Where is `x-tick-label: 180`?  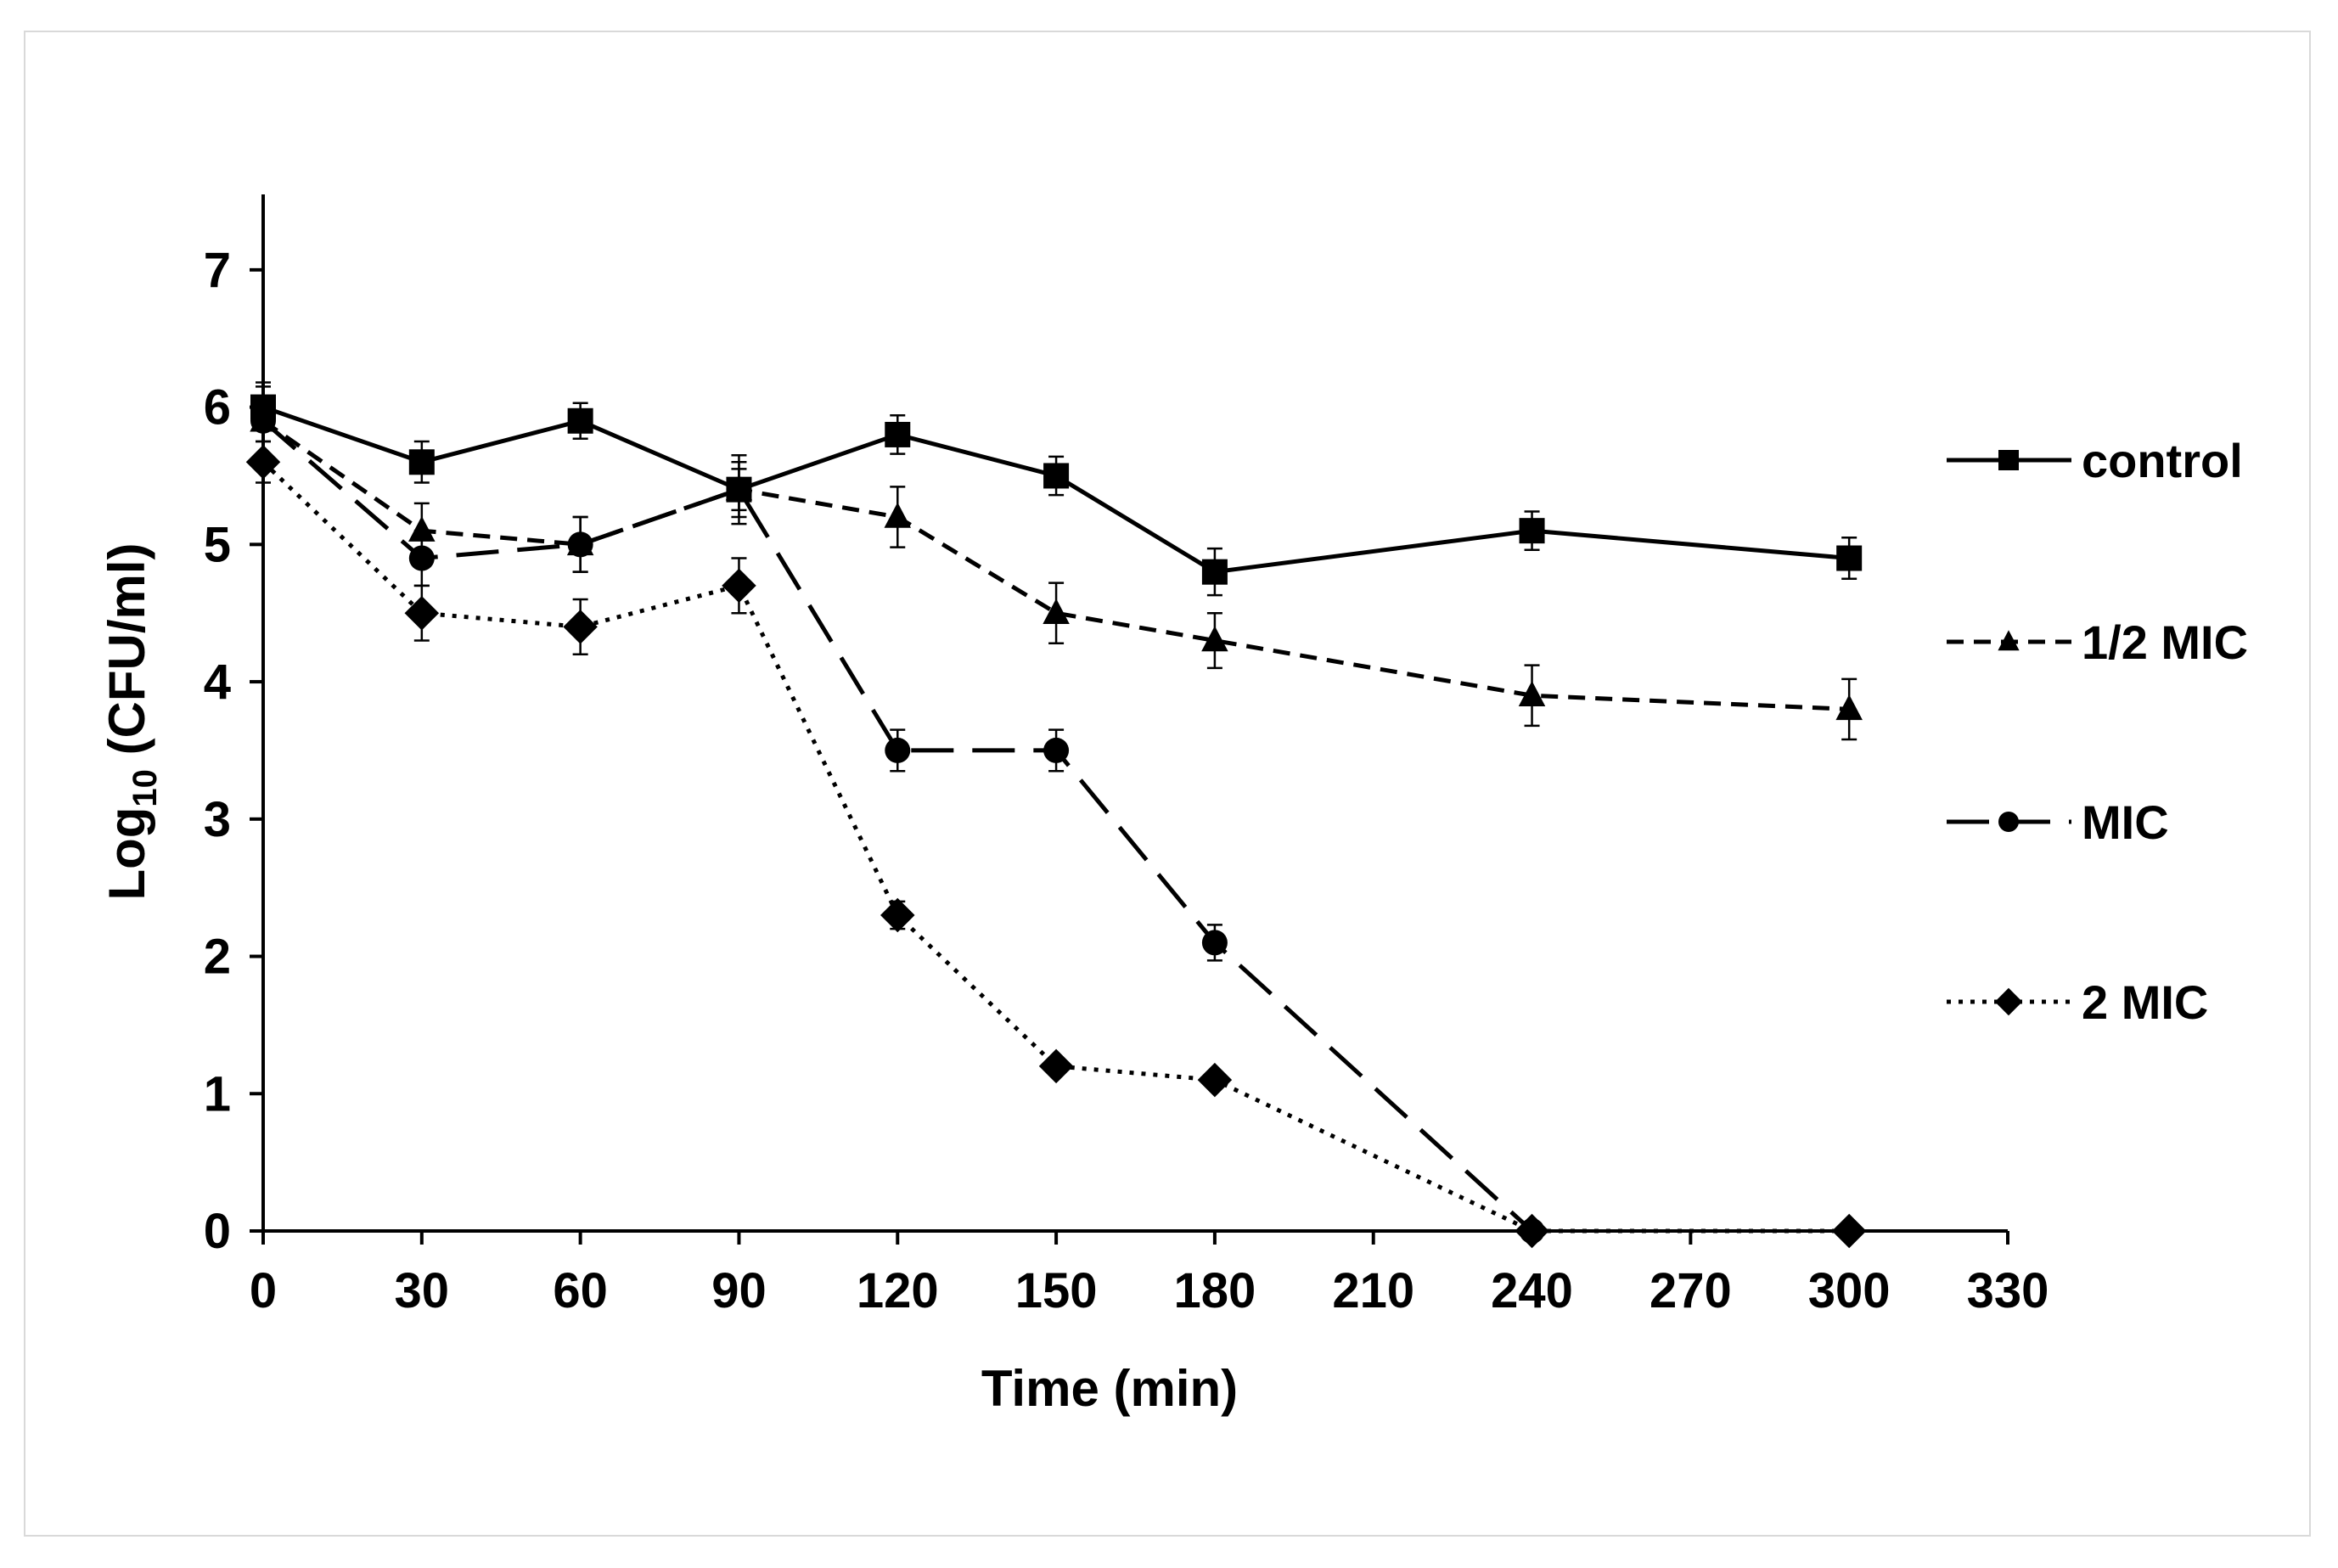 x-tick-label: 180 is located at coordinates (1215, 1290).